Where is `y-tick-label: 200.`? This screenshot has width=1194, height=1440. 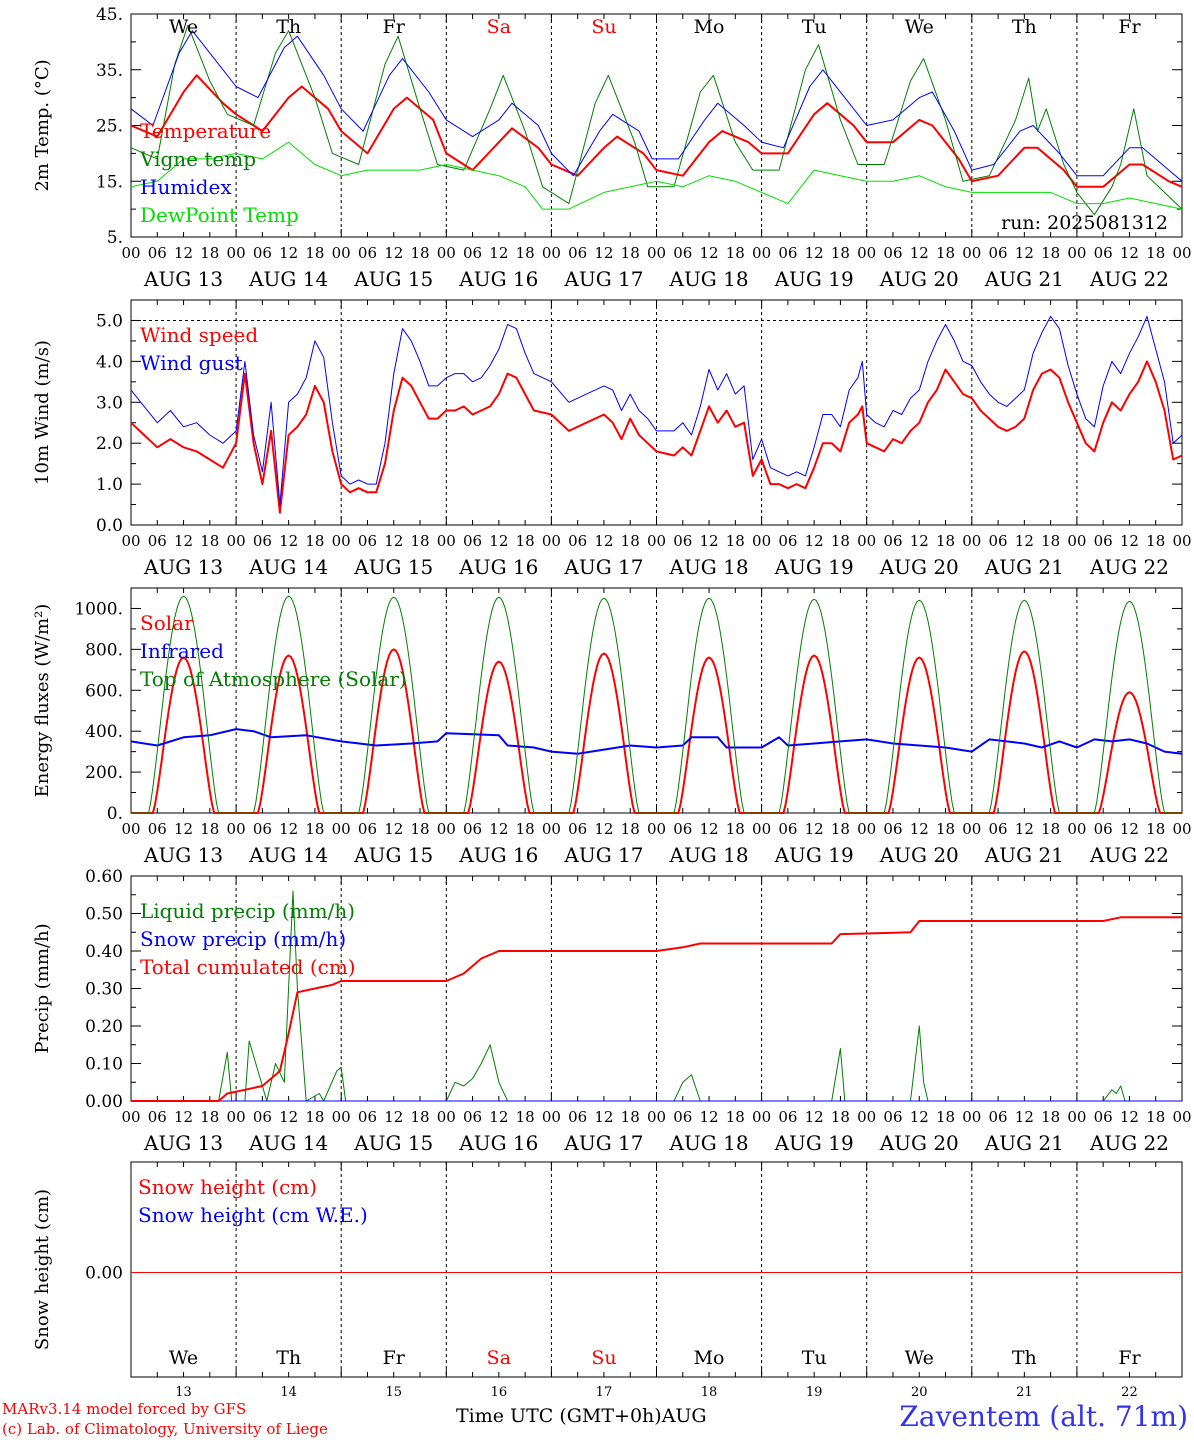
y-tick-label: 200. is located at coordinates (104, 773).